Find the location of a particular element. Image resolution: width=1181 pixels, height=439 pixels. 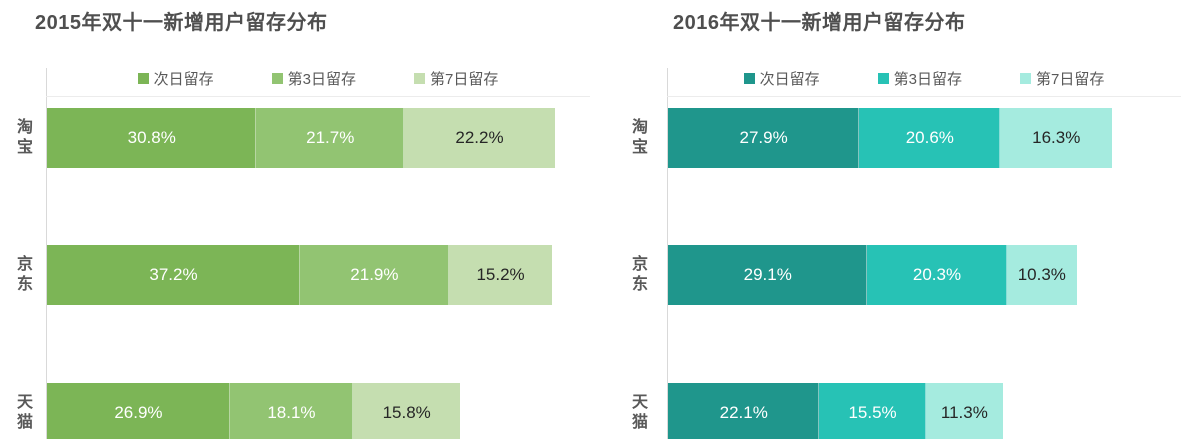

stacked-bar: 26.9% 18.1% 15.8% is located at coordinates (319, 411).